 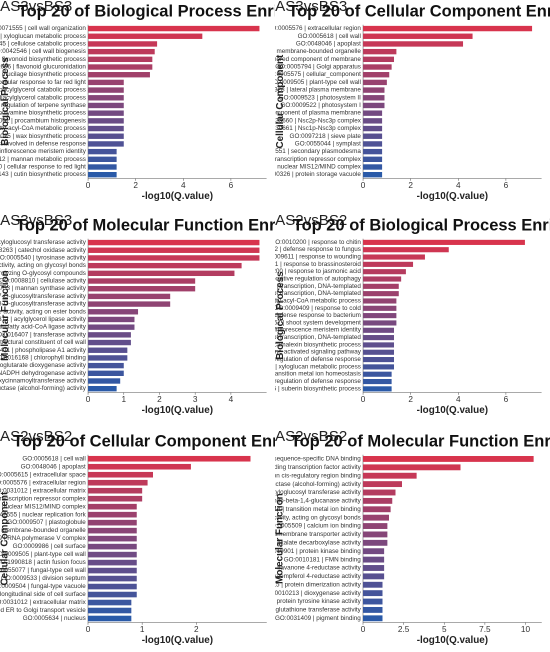 What do you see at coordinates (43, 281) in the screenshot?
I see `category-label: GO:0008810 | cellulase activity` at bounding box center [43, 281].